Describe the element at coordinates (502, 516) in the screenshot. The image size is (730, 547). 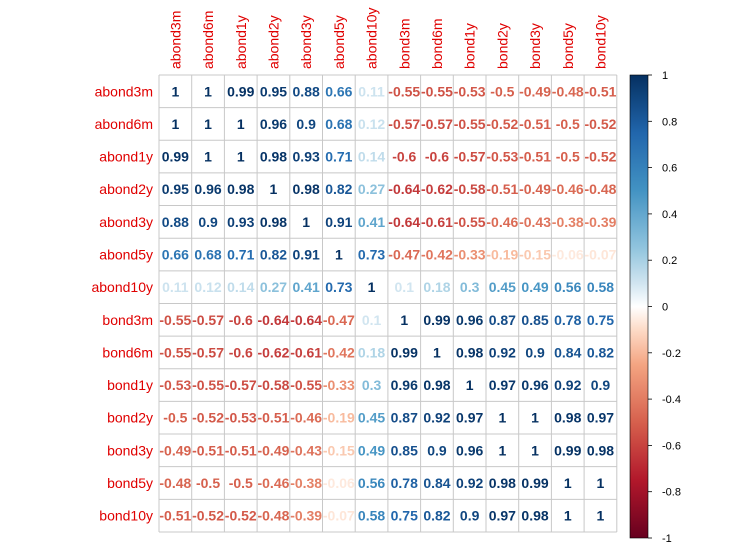
I see `cell-value: 0.97` at that location.